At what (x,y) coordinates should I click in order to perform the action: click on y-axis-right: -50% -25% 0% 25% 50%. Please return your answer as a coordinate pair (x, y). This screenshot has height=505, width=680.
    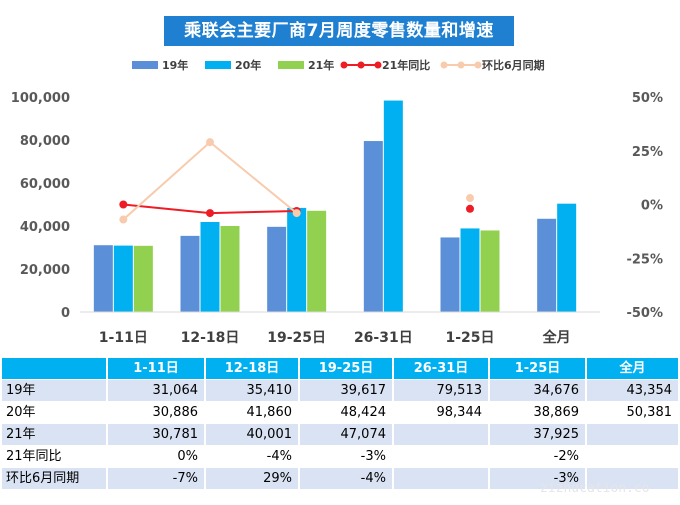
    Looking at the image, I should click on (644, 206).